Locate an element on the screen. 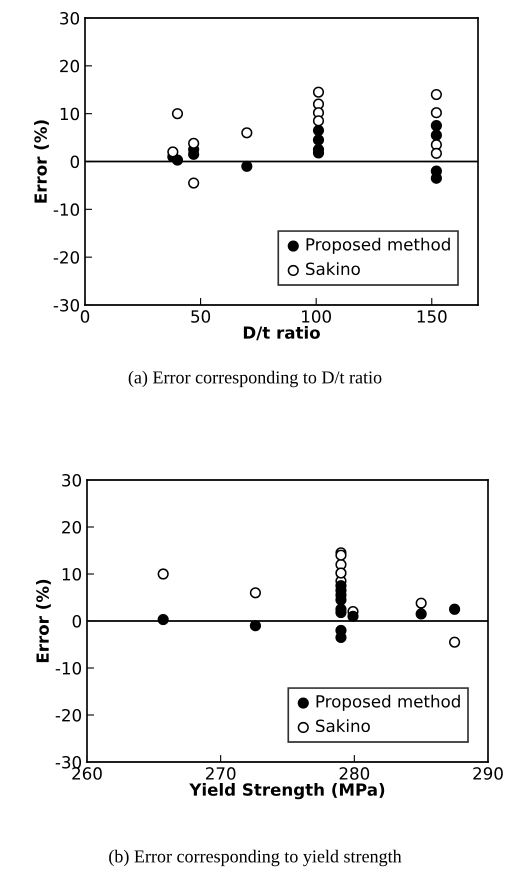 The width and height of the screenshot is (510, 877). x-tick-label: 260 is located at coordinates (87, 773).